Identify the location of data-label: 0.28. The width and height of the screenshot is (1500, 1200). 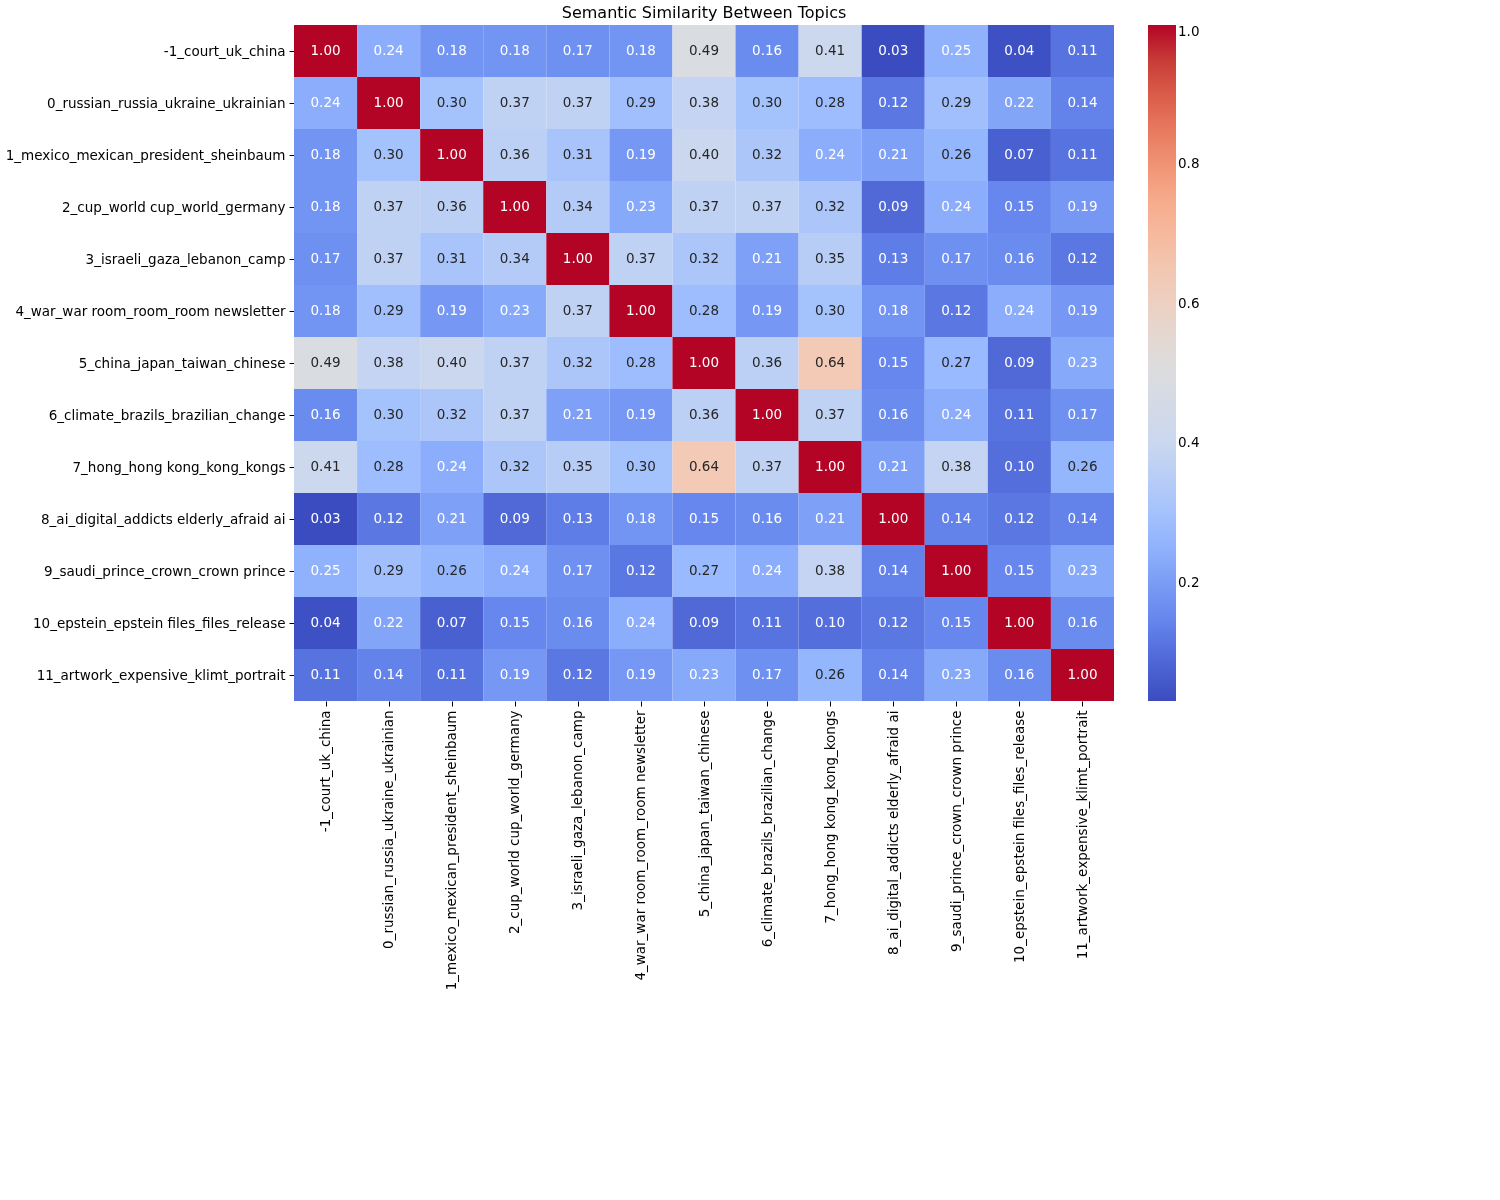
(640, 362).